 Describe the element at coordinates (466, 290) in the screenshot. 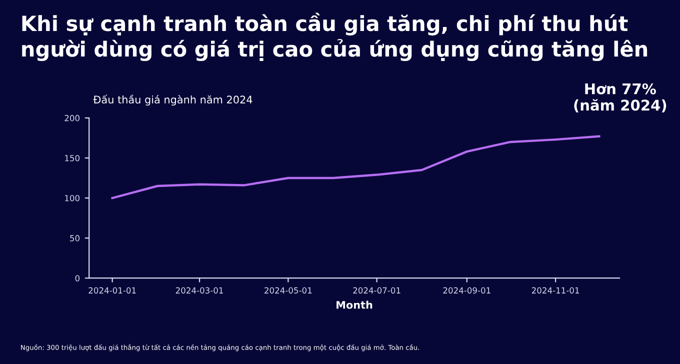

I see `x-tick-label: 2024-09-01` at that location.